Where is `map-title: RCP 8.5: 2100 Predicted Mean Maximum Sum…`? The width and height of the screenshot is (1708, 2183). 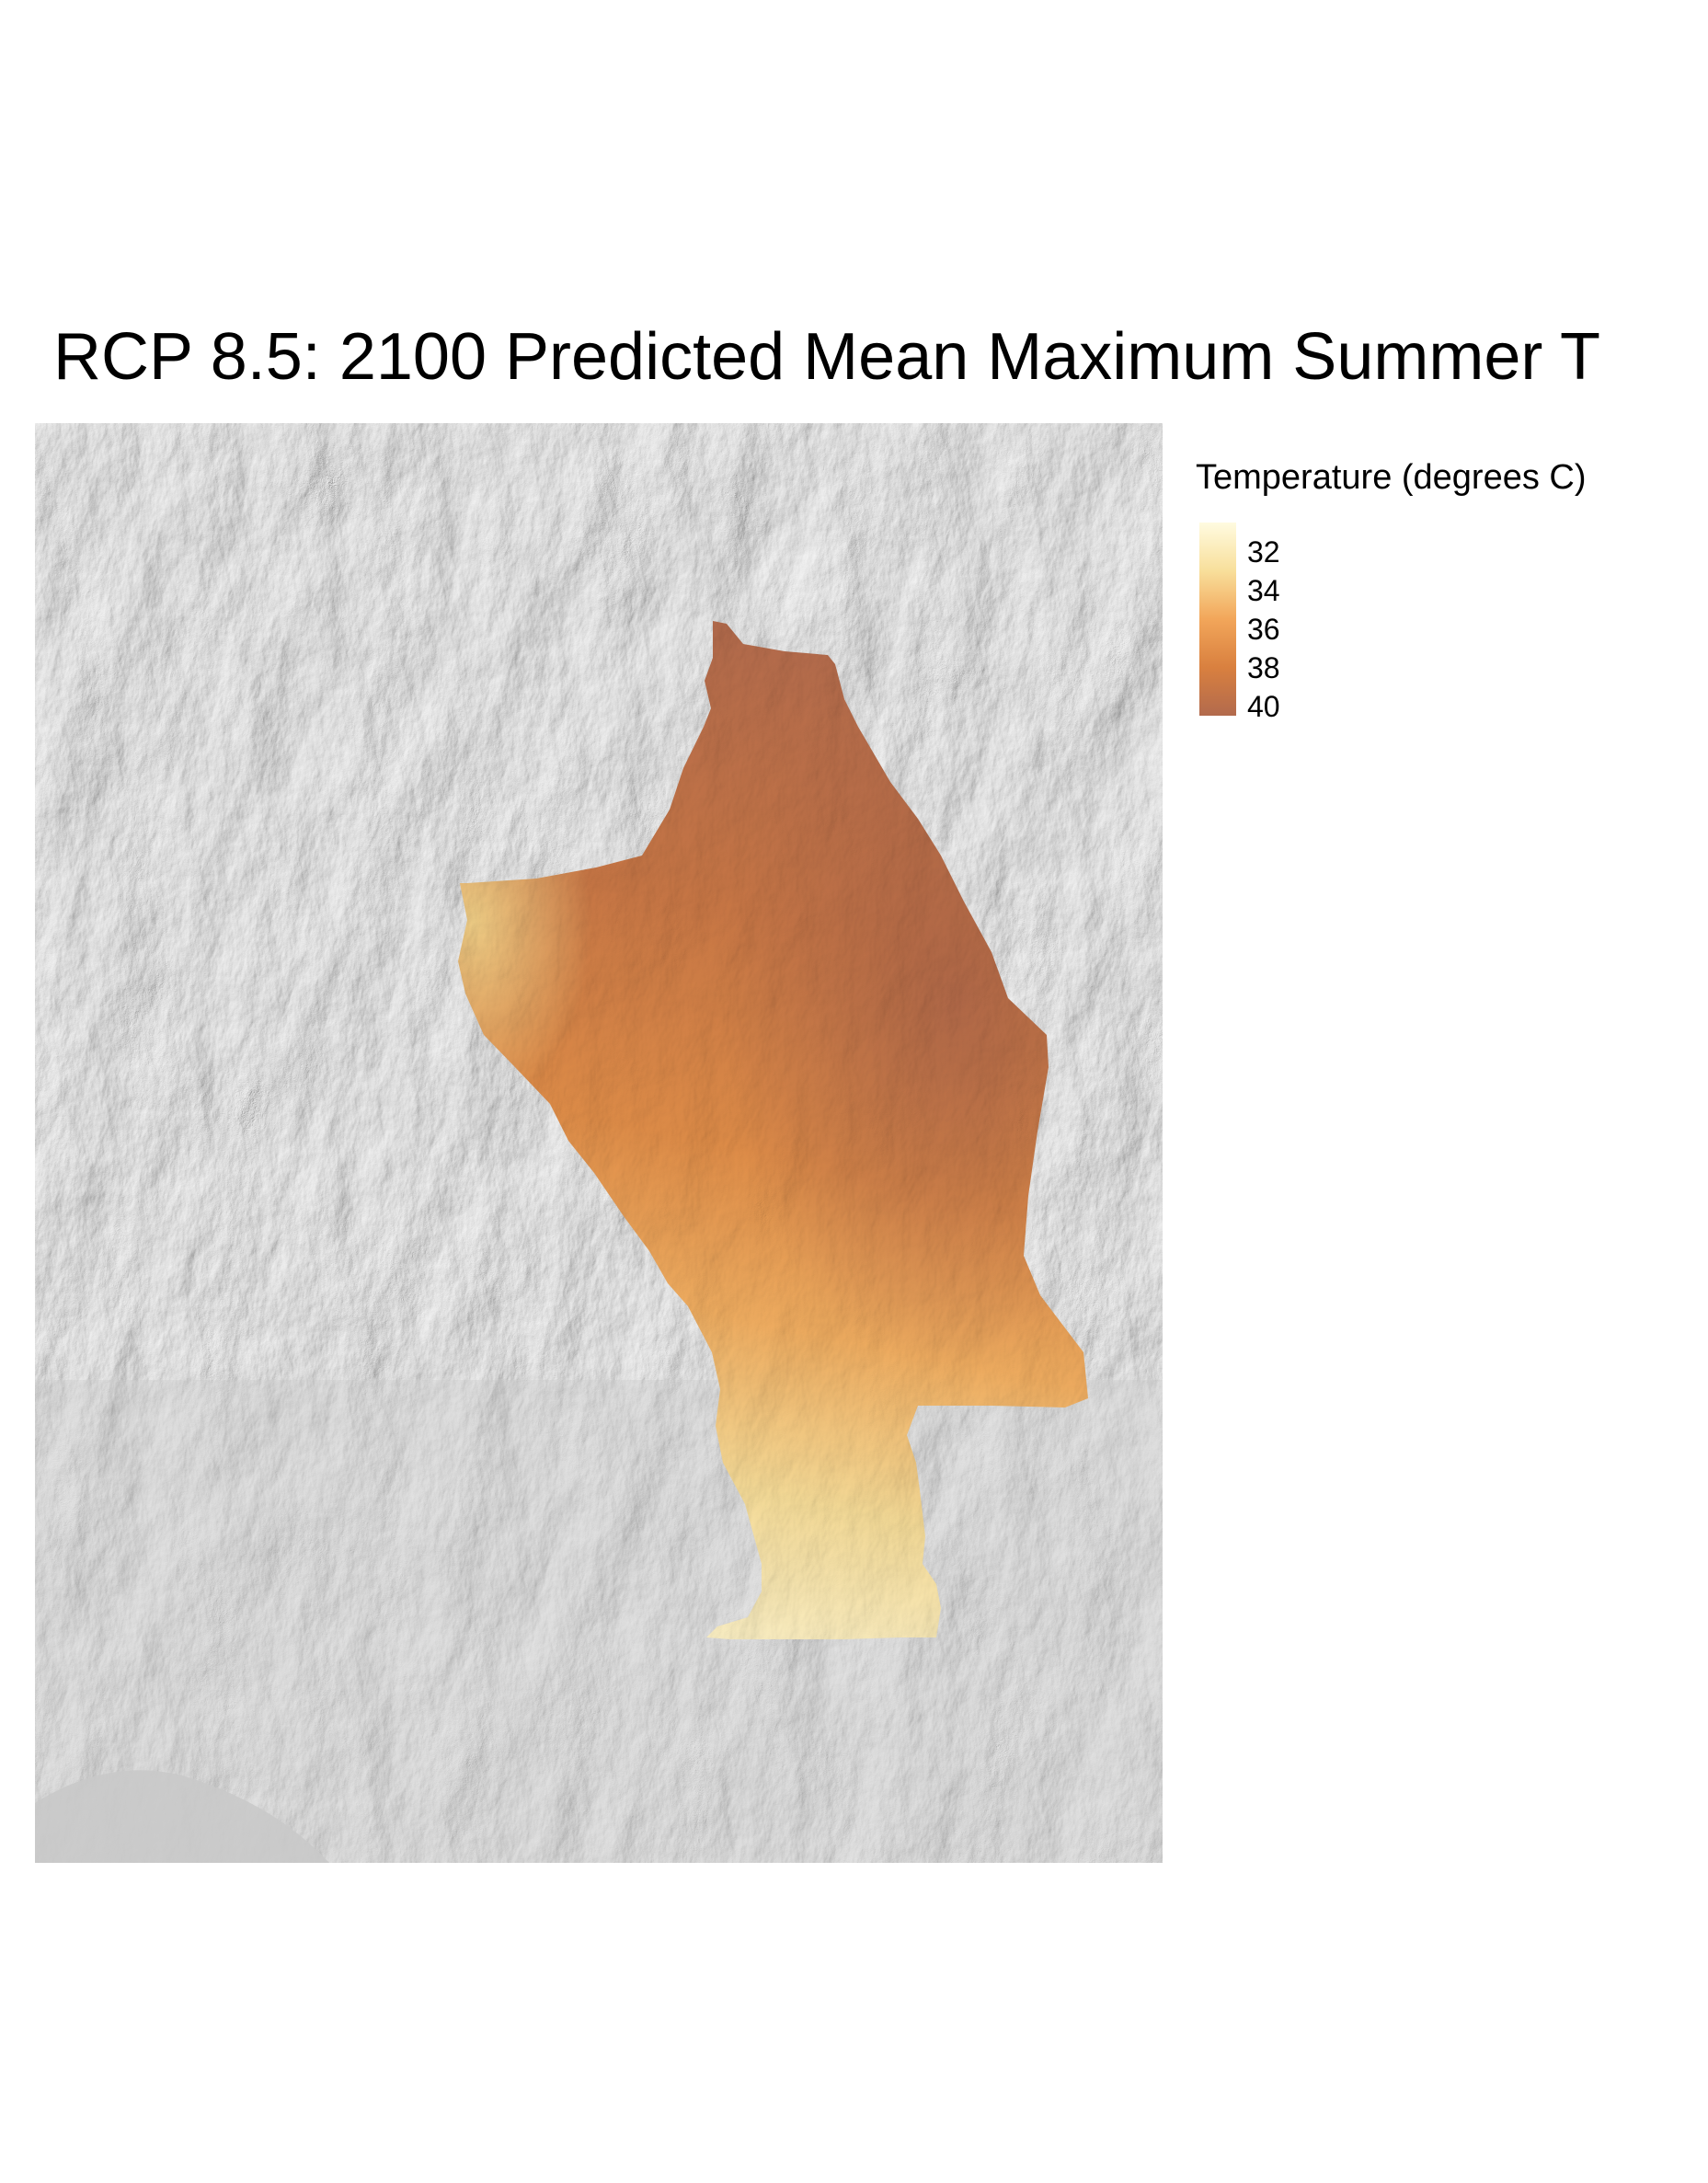 map-title: RCP 8.5: 2100 Predicted Mean Maximum Sum… is located at coordinates (827, 357).